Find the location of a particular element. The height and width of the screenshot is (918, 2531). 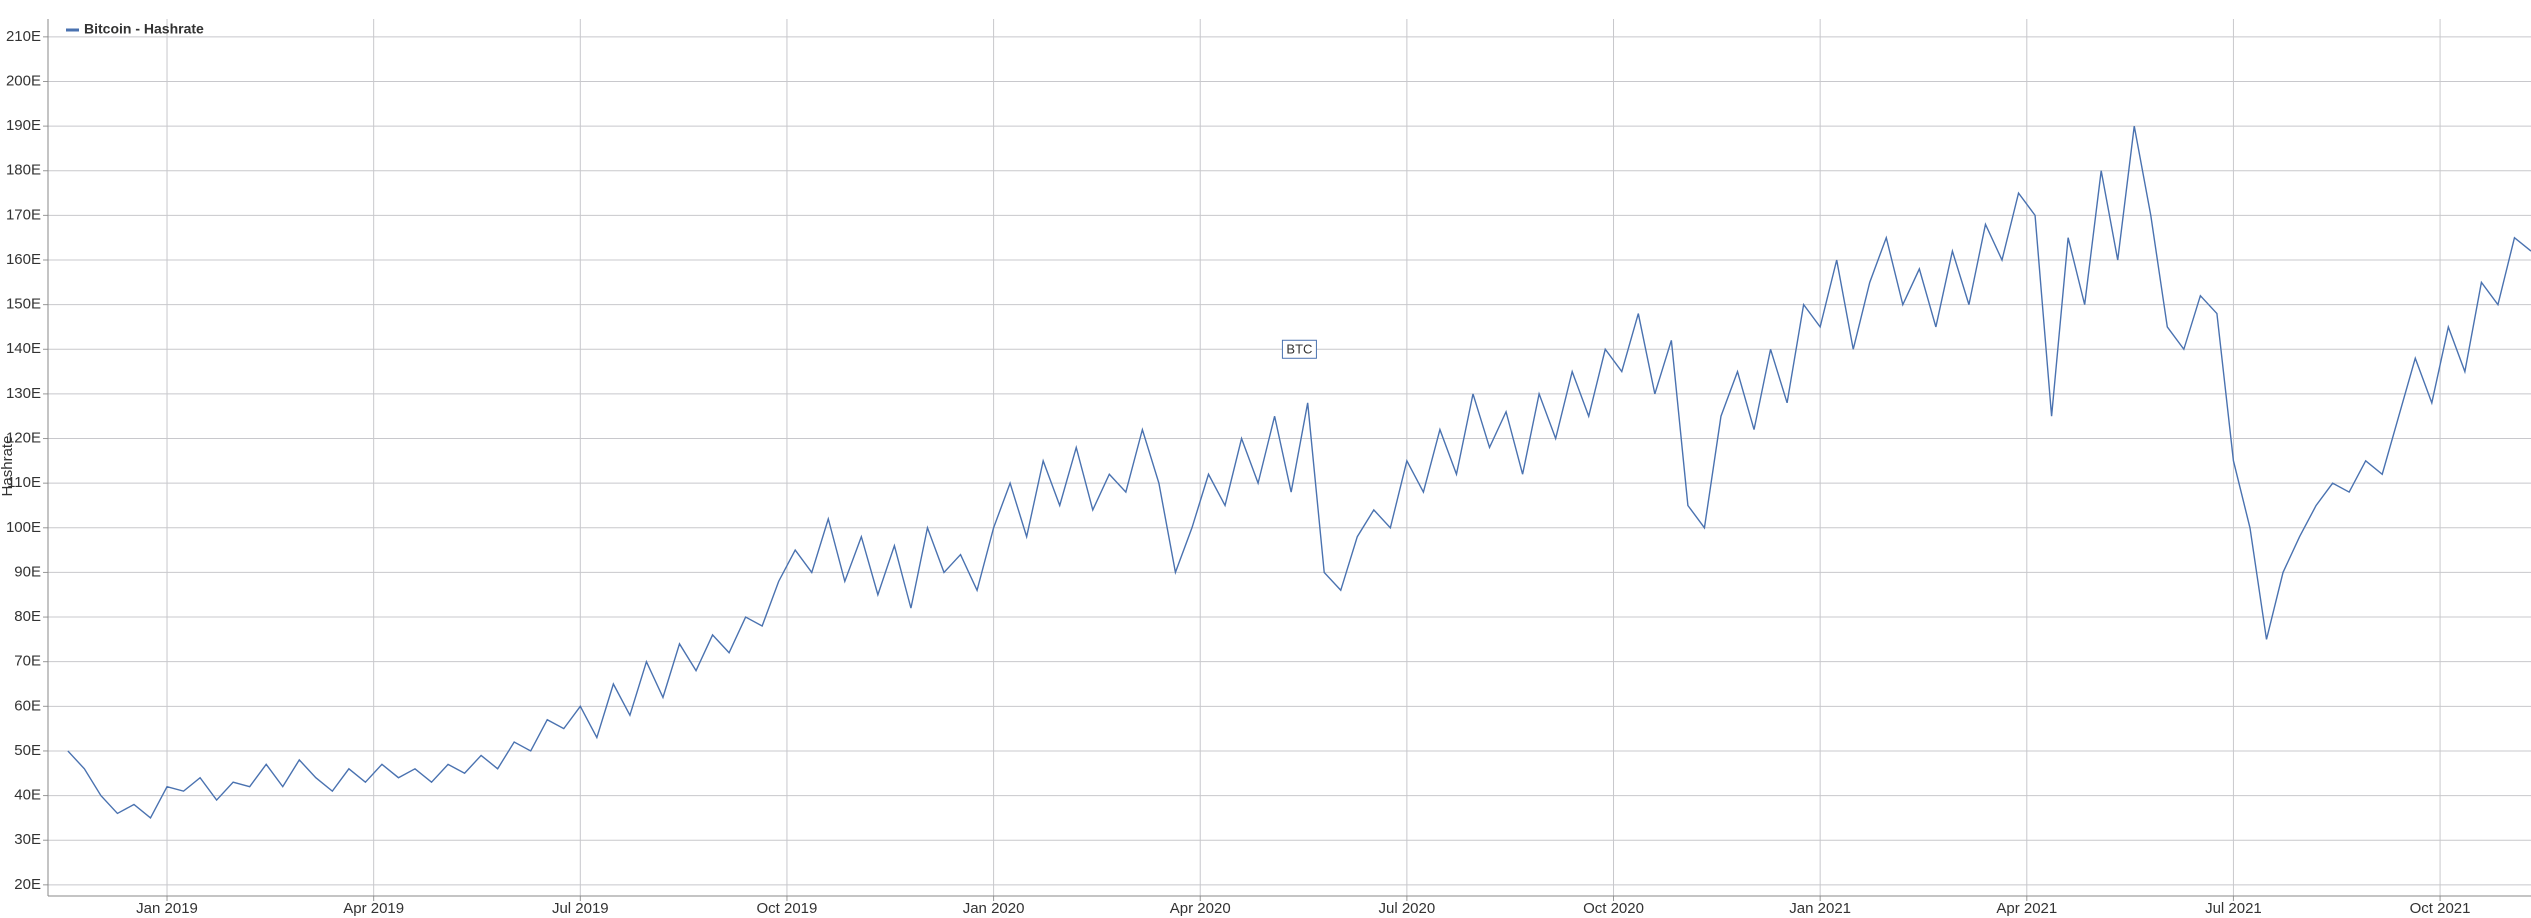

annotation-box is located at coordinates (1299, 349).